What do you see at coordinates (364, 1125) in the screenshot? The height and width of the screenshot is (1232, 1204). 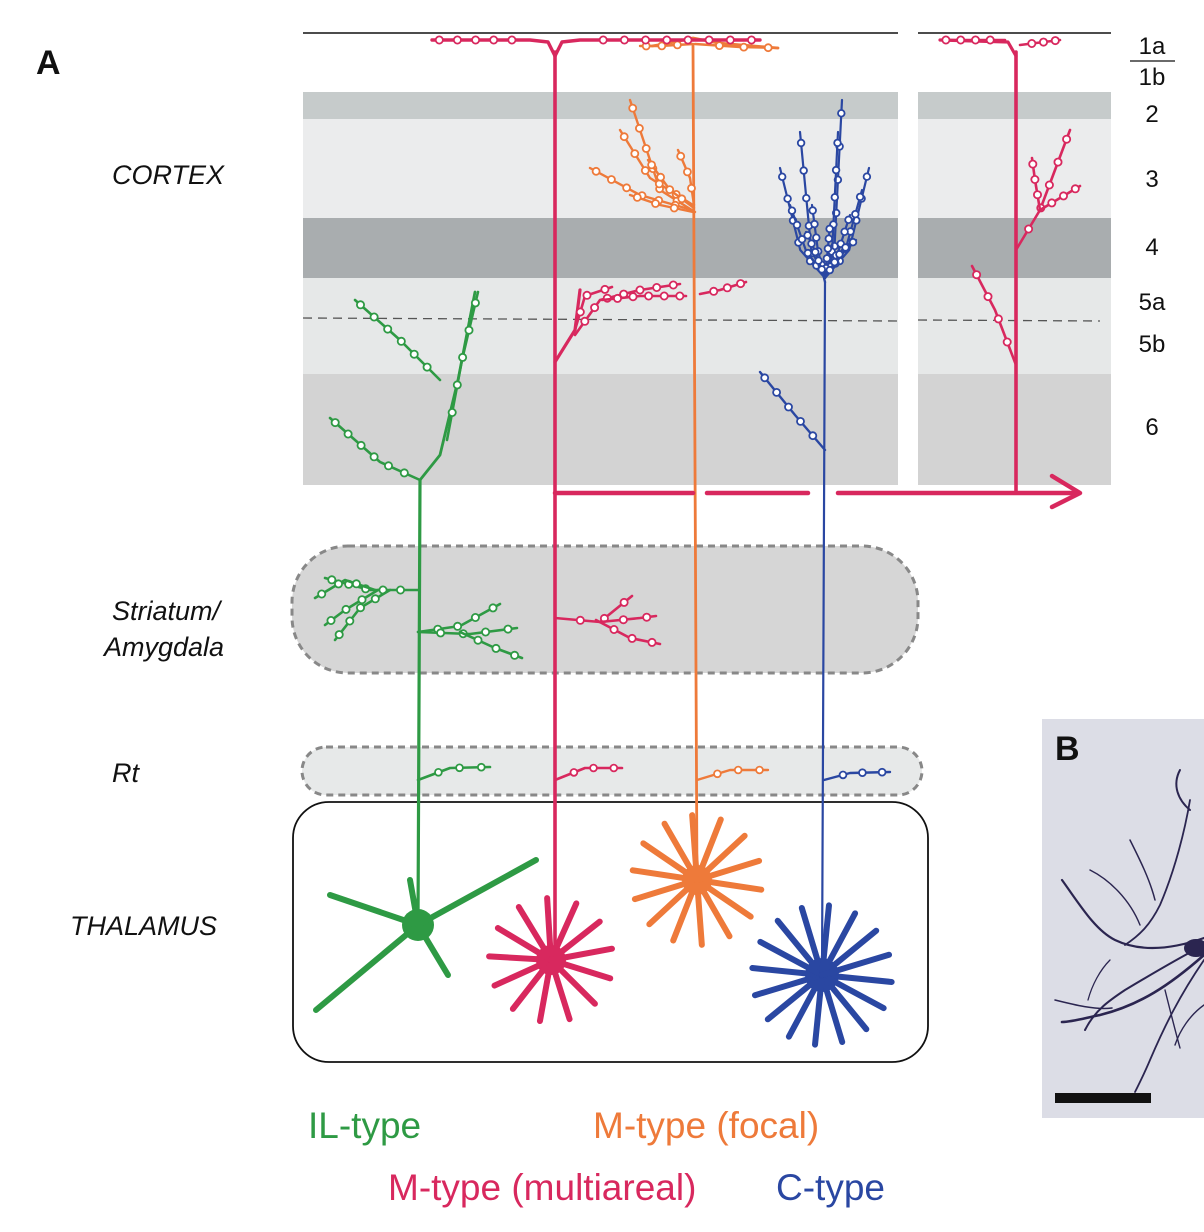 I see `legend-il-type: IL-type` at bounding box center [364, 1125].